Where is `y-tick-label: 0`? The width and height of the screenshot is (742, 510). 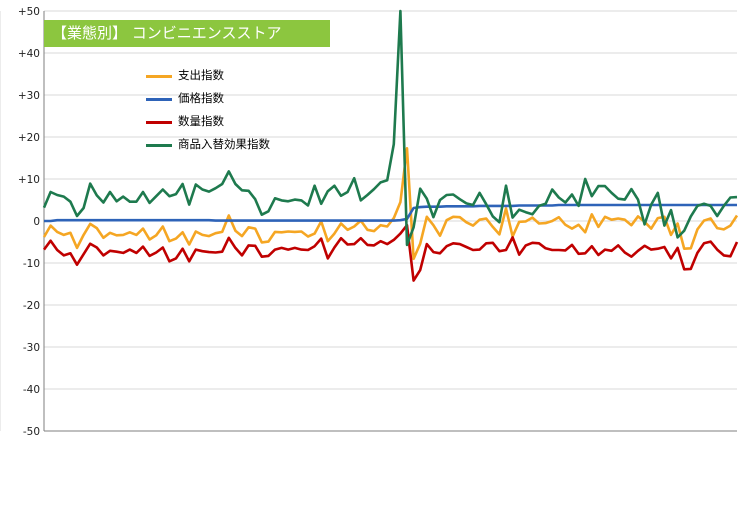 y-tick-label: 0 is located at coordinates (36, 222).